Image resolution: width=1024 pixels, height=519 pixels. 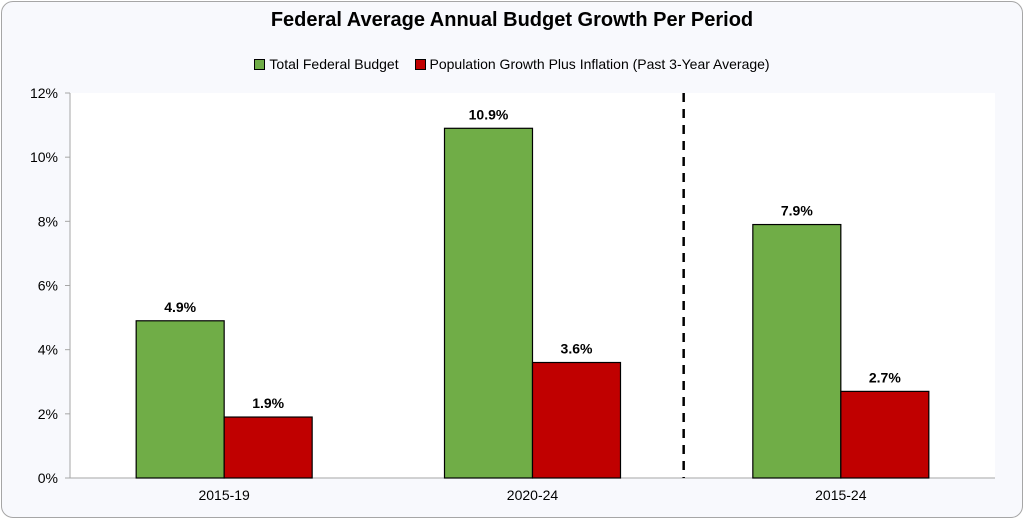 What do you see at coordinates (180, 307) in the screenshot?
I see `data-label: 4.9%` at bounding box center [180, 307].